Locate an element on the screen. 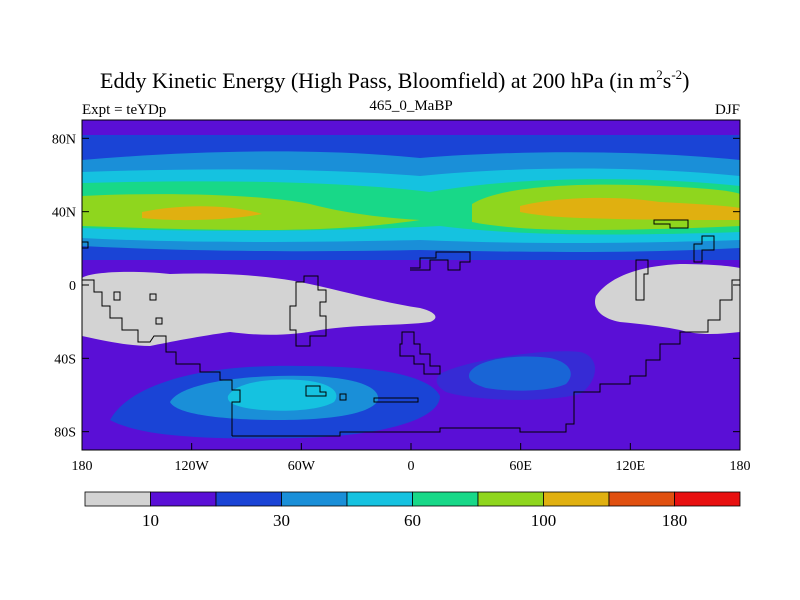  field-grey-tropics-west is located at coordinates (259, 308).